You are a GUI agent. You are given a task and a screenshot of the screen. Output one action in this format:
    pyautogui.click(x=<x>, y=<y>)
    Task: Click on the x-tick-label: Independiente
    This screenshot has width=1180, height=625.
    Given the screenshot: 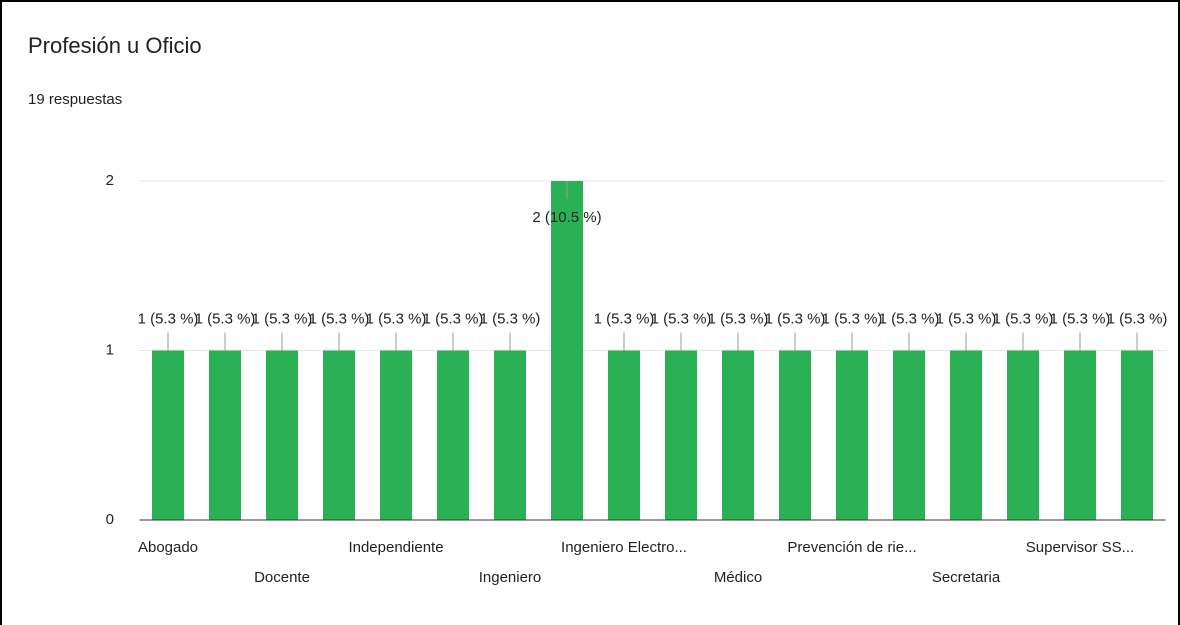 What is the action you would take?
    pyautogui.click(x=395, y=547)
    